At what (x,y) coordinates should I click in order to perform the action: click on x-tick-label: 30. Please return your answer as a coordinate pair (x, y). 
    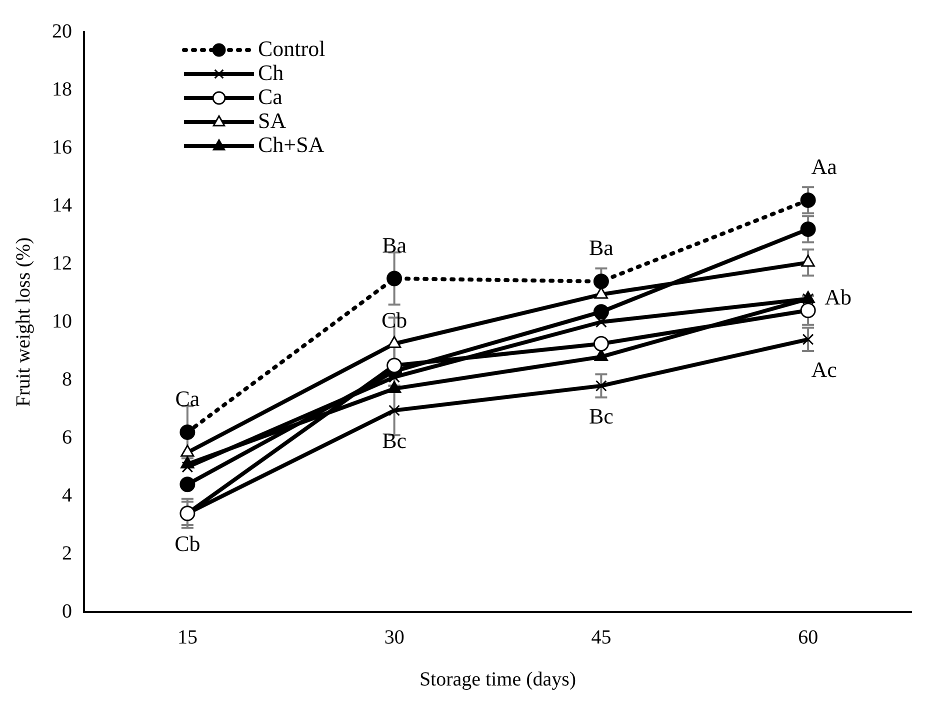
    Looking at the image, I should click on (394, 637).